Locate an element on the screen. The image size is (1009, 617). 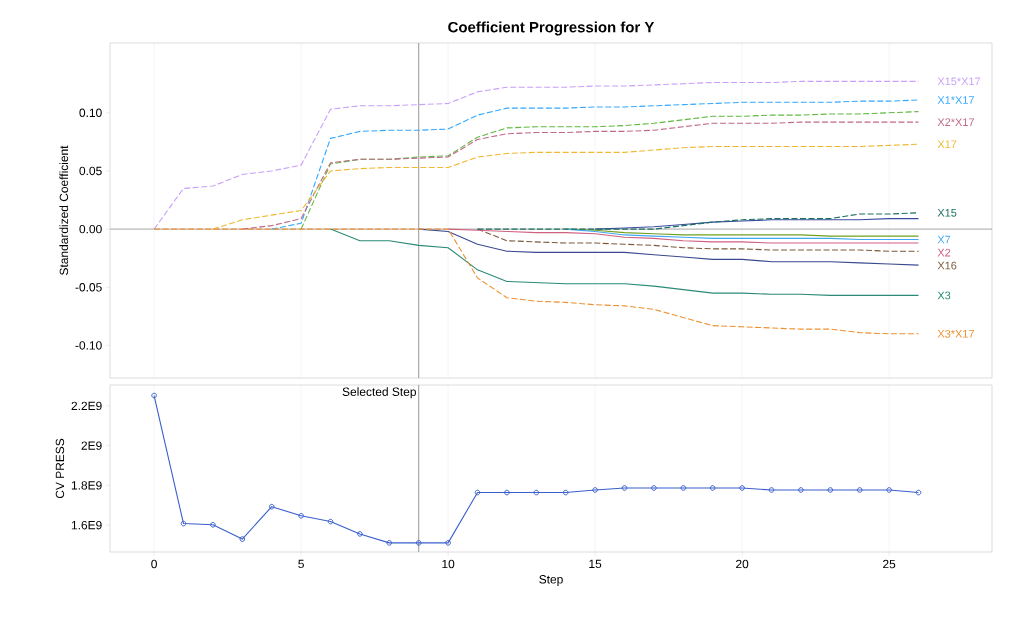
series-label: X15 is located at coordinates (947, 213).